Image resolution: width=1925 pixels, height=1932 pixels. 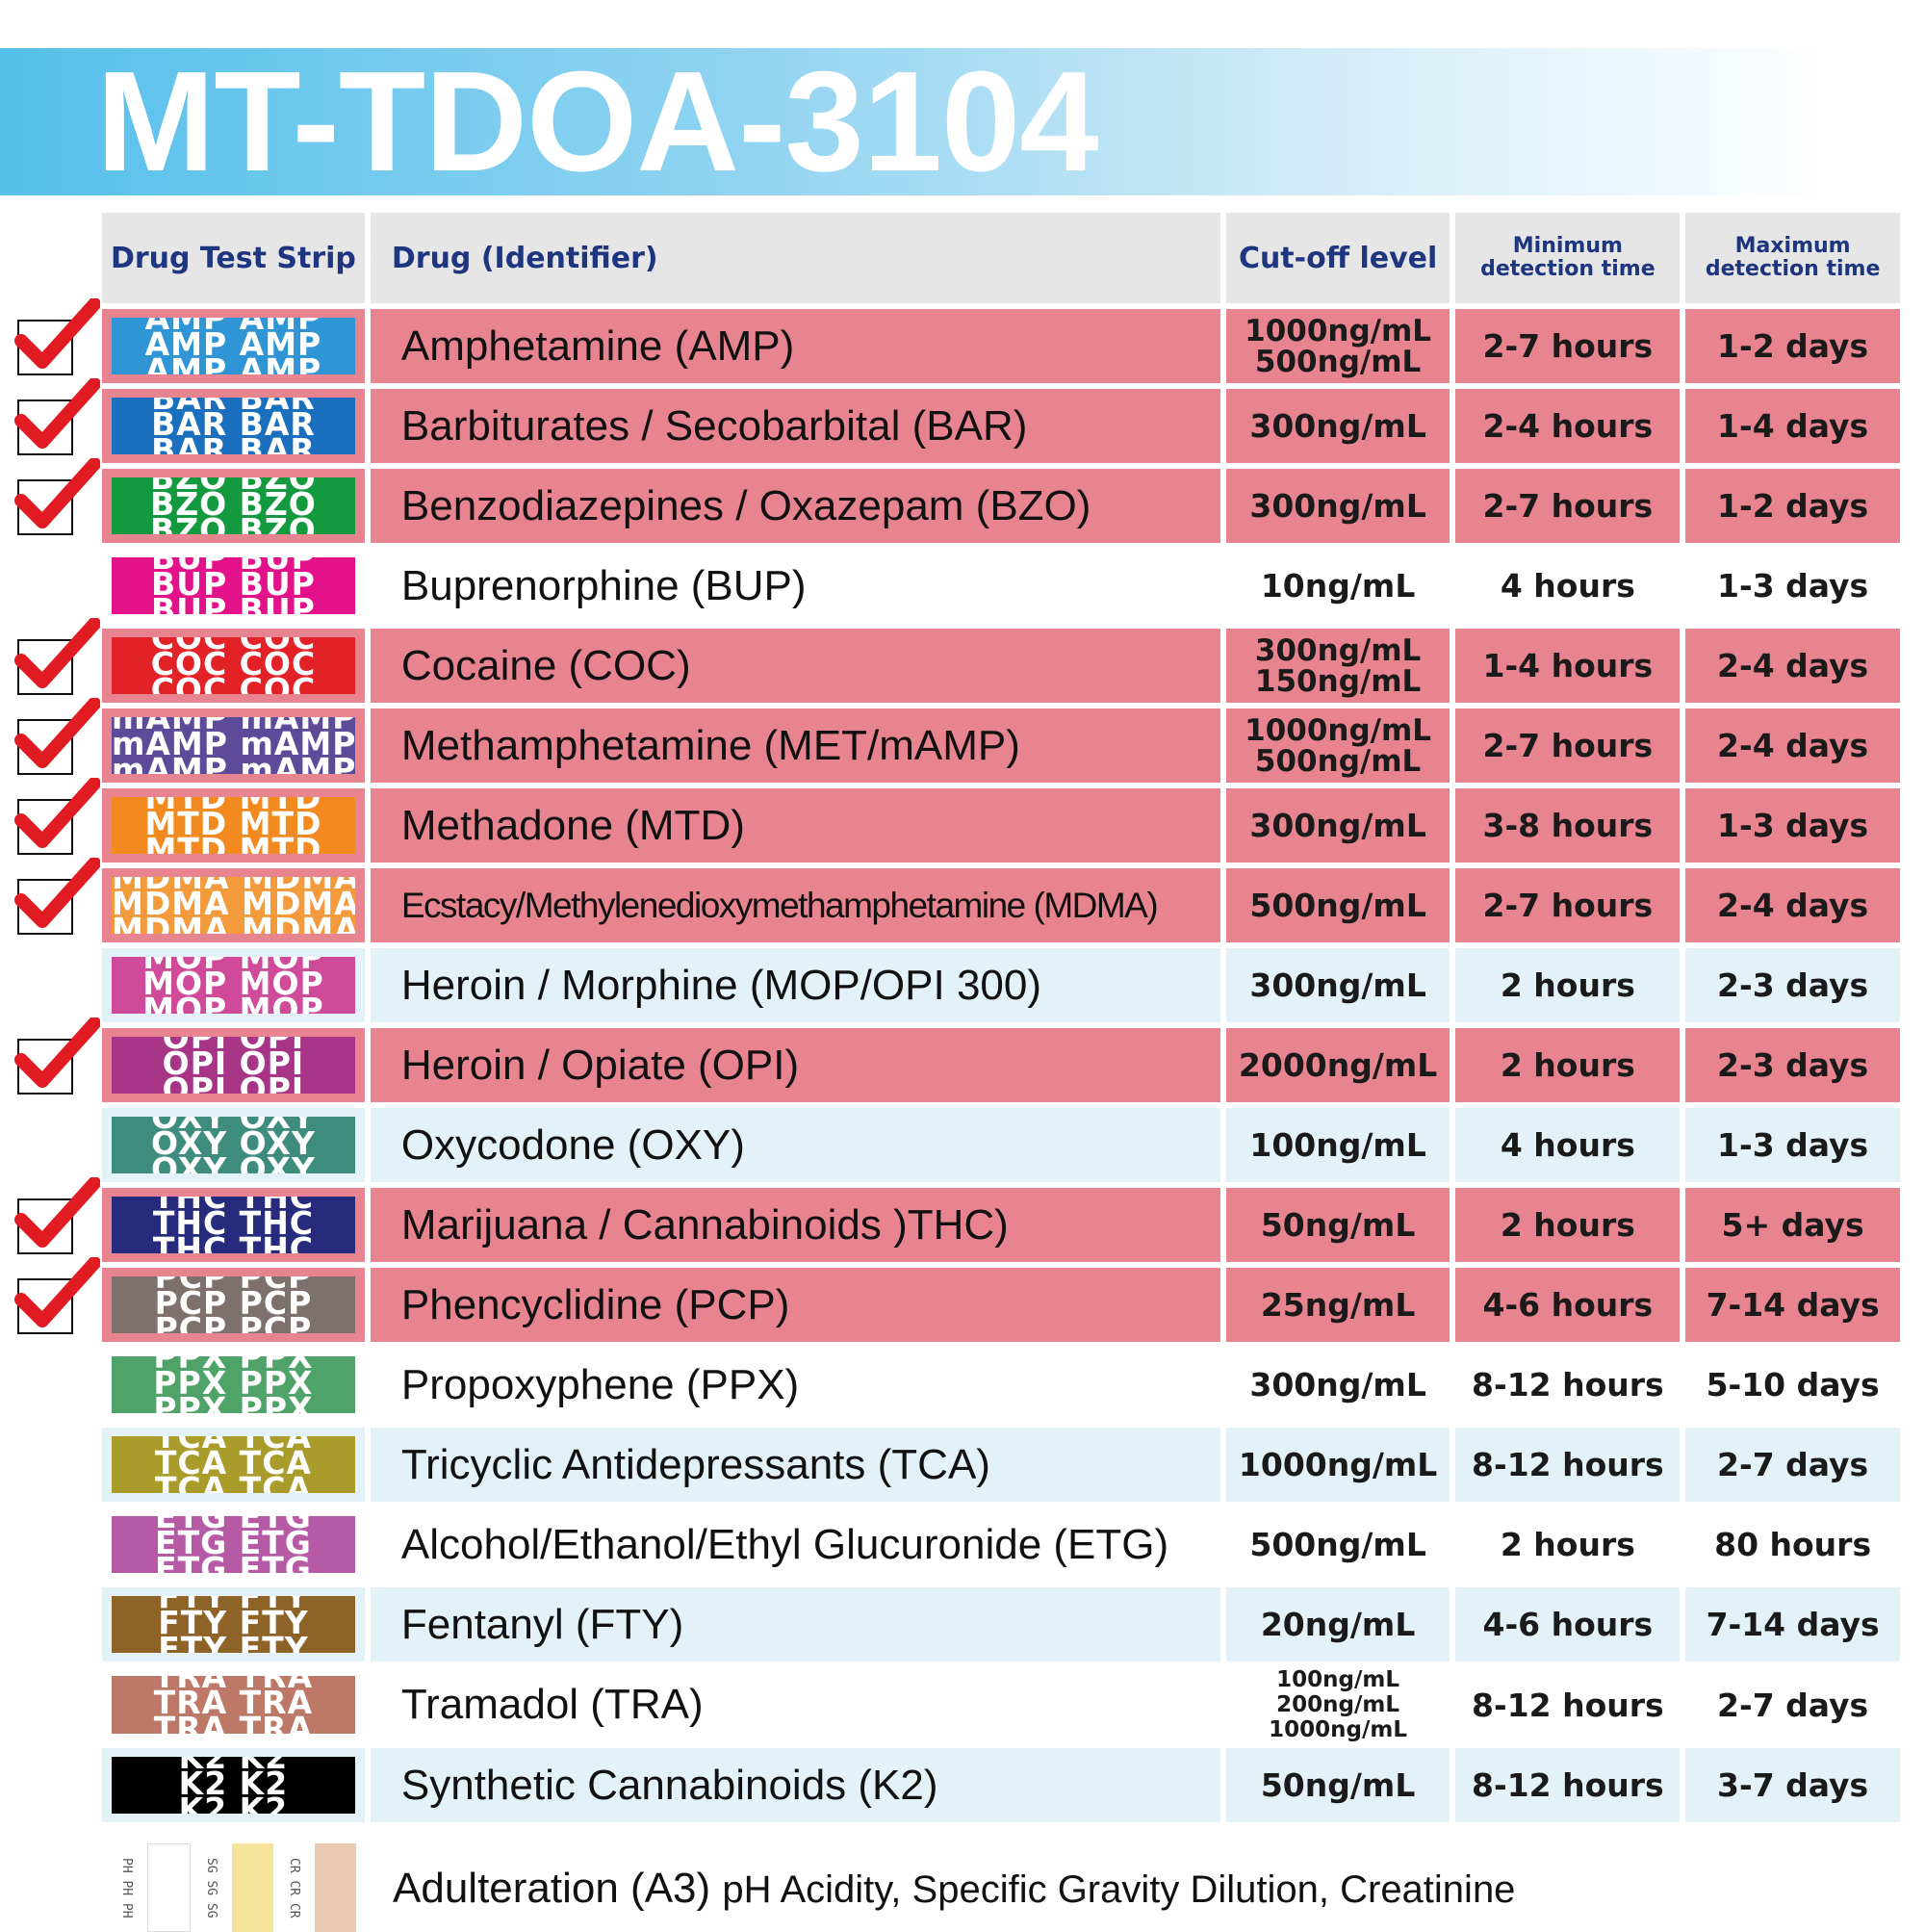 I want to click on strip-cell: AMP AMP AMP AMP AMP AMP, so click(x=233, y=346).